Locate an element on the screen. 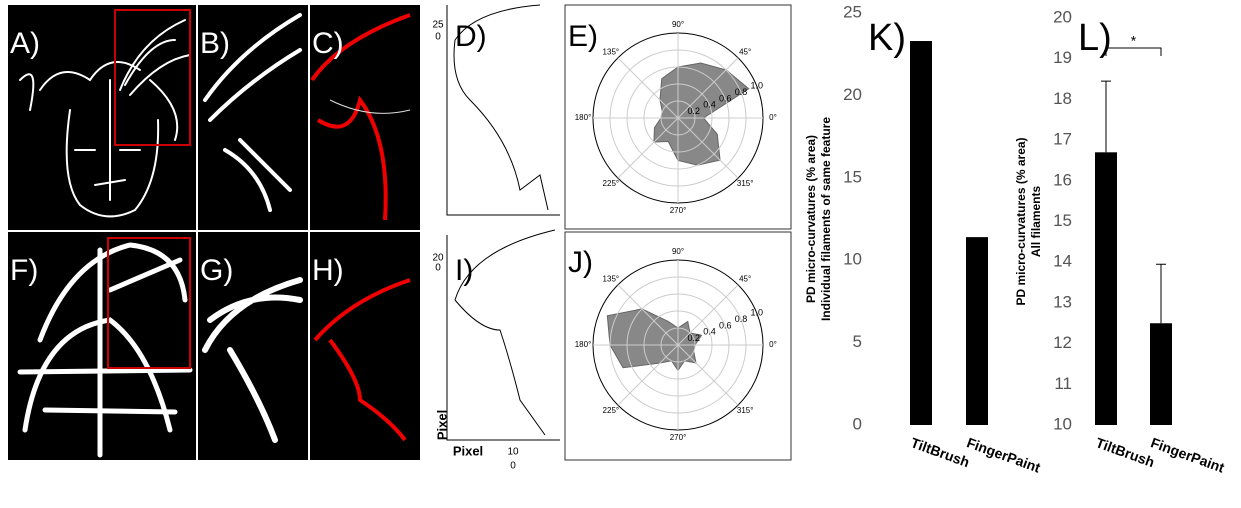  i-tick-label: 20 is located at coordinates (438, 258).